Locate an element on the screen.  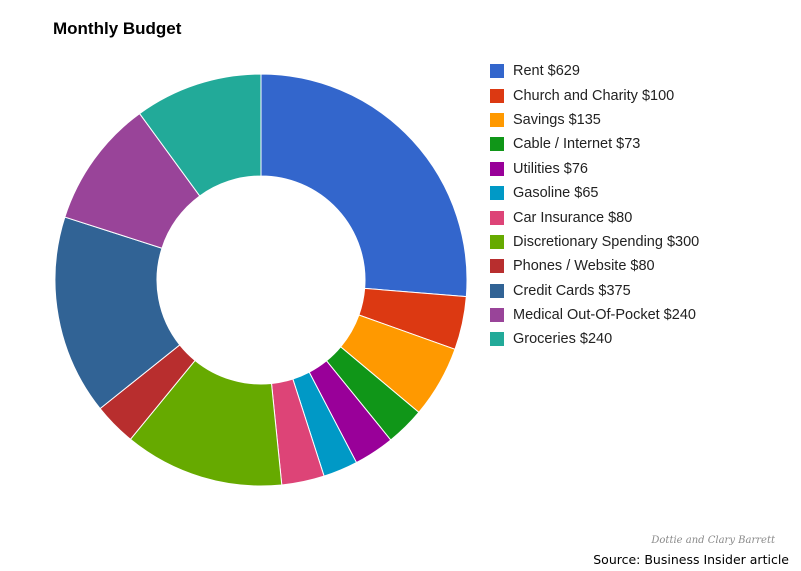
legend-label: Utilities $76 is located at coordinates (550, 168).